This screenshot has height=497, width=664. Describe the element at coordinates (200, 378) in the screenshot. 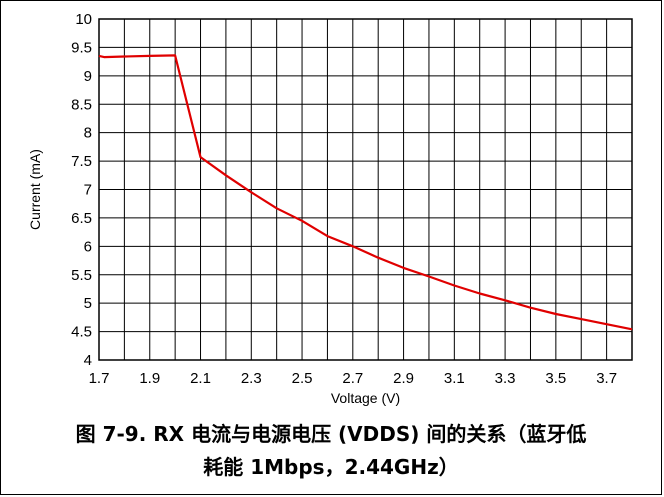

I see `x-tick-label: 2.1` at that location.